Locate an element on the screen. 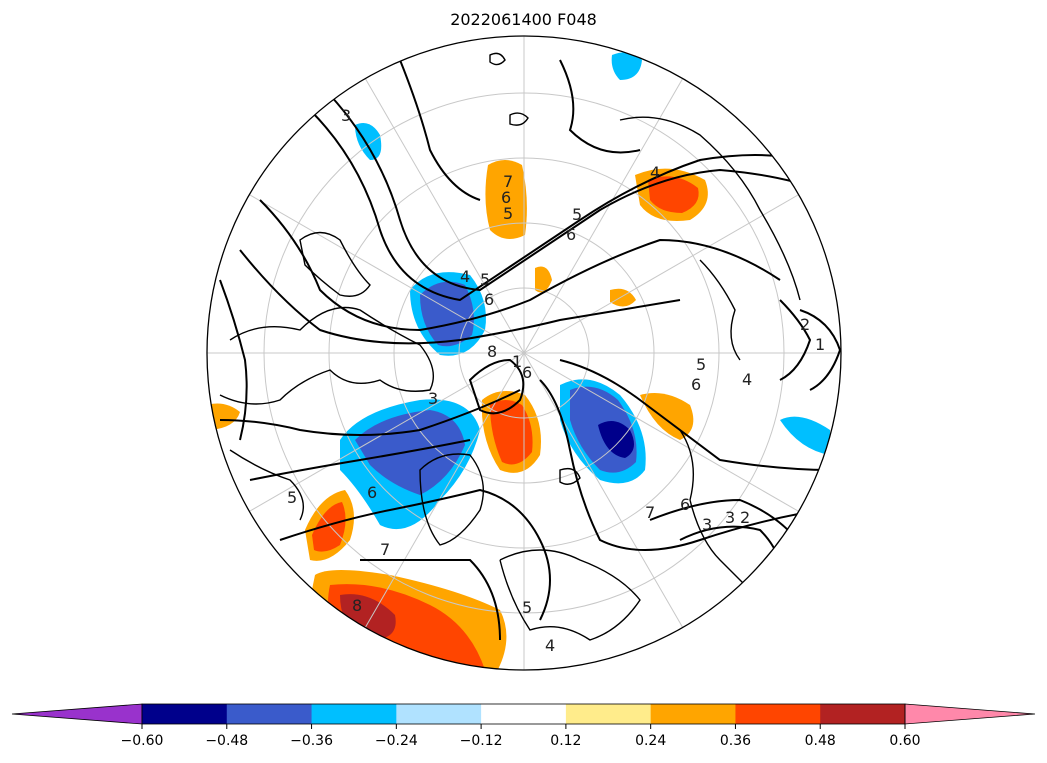 The width and height of the screenshot is (1047, 763). warm-anomaly-top is located at coordinates (506, 199).